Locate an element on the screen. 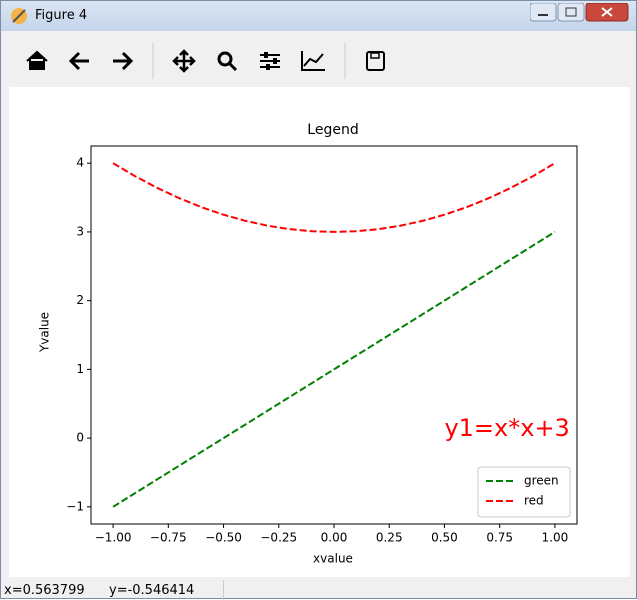 Image resolution: width=637 pixels, height=600 pixels. y-tick-label: −1 is located at coordinates (75, 506).